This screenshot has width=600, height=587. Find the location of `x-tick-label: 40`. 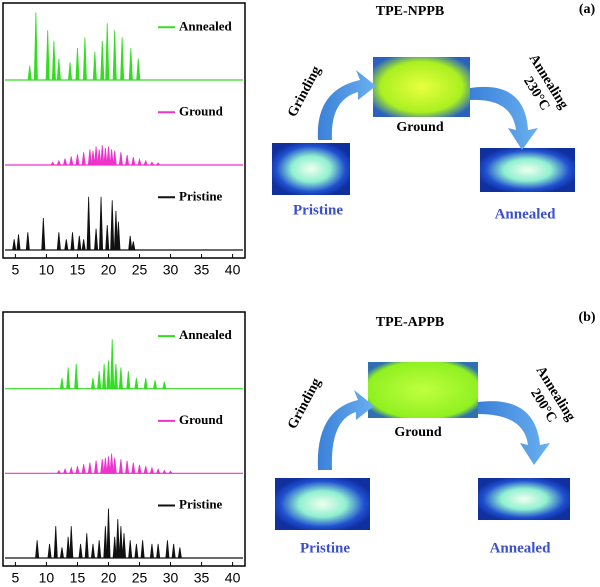

x-tick-label: 40 is located at coordinates (233, 578).